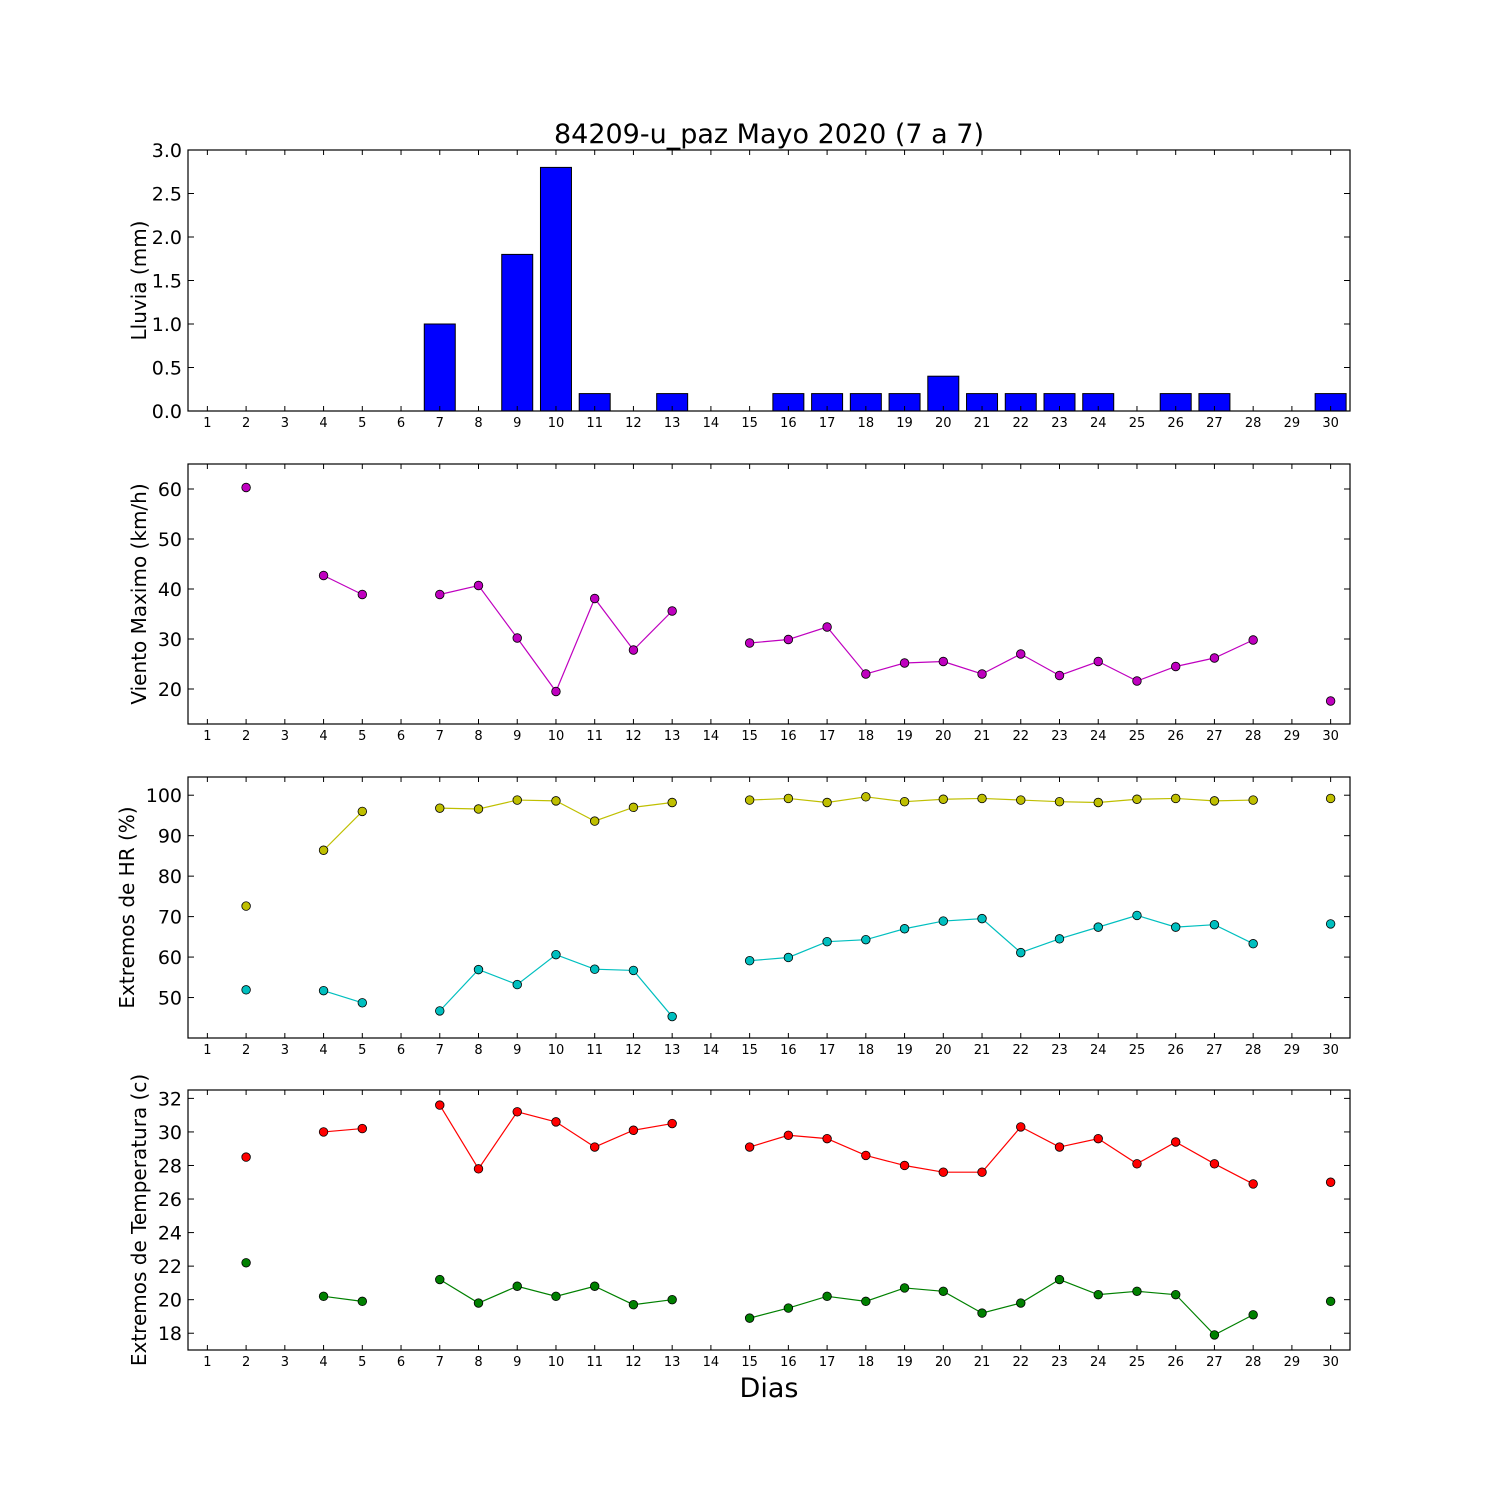 Image resolution: width=1500 pixels, height=1500 pixels. I want to click on x-tick-label: 20, so click(943, 423).